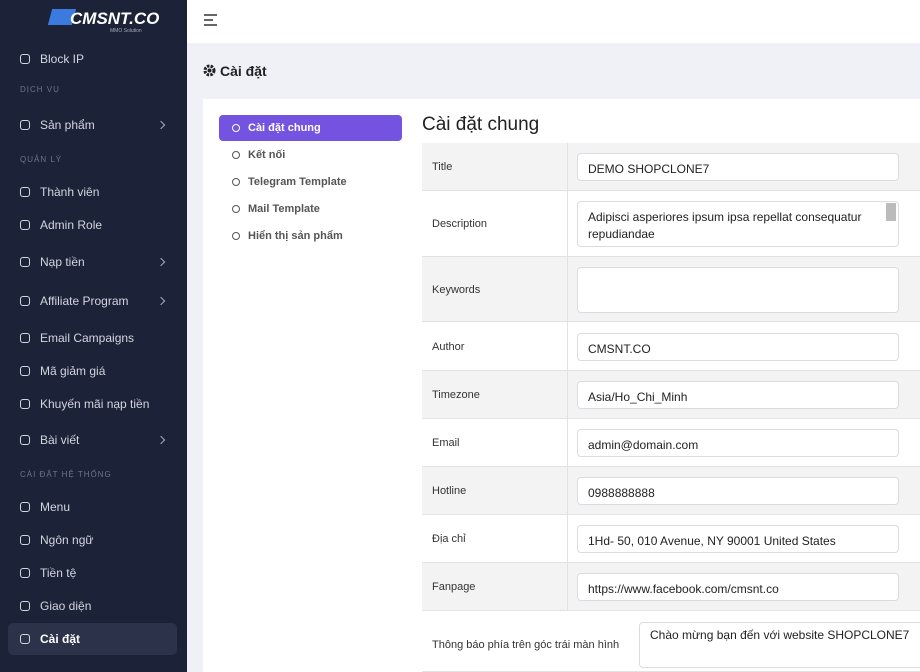 Image resolution: width=920 pixels, height=672 pixels. I want to click on field-label: Timezone, so click(456, 395).